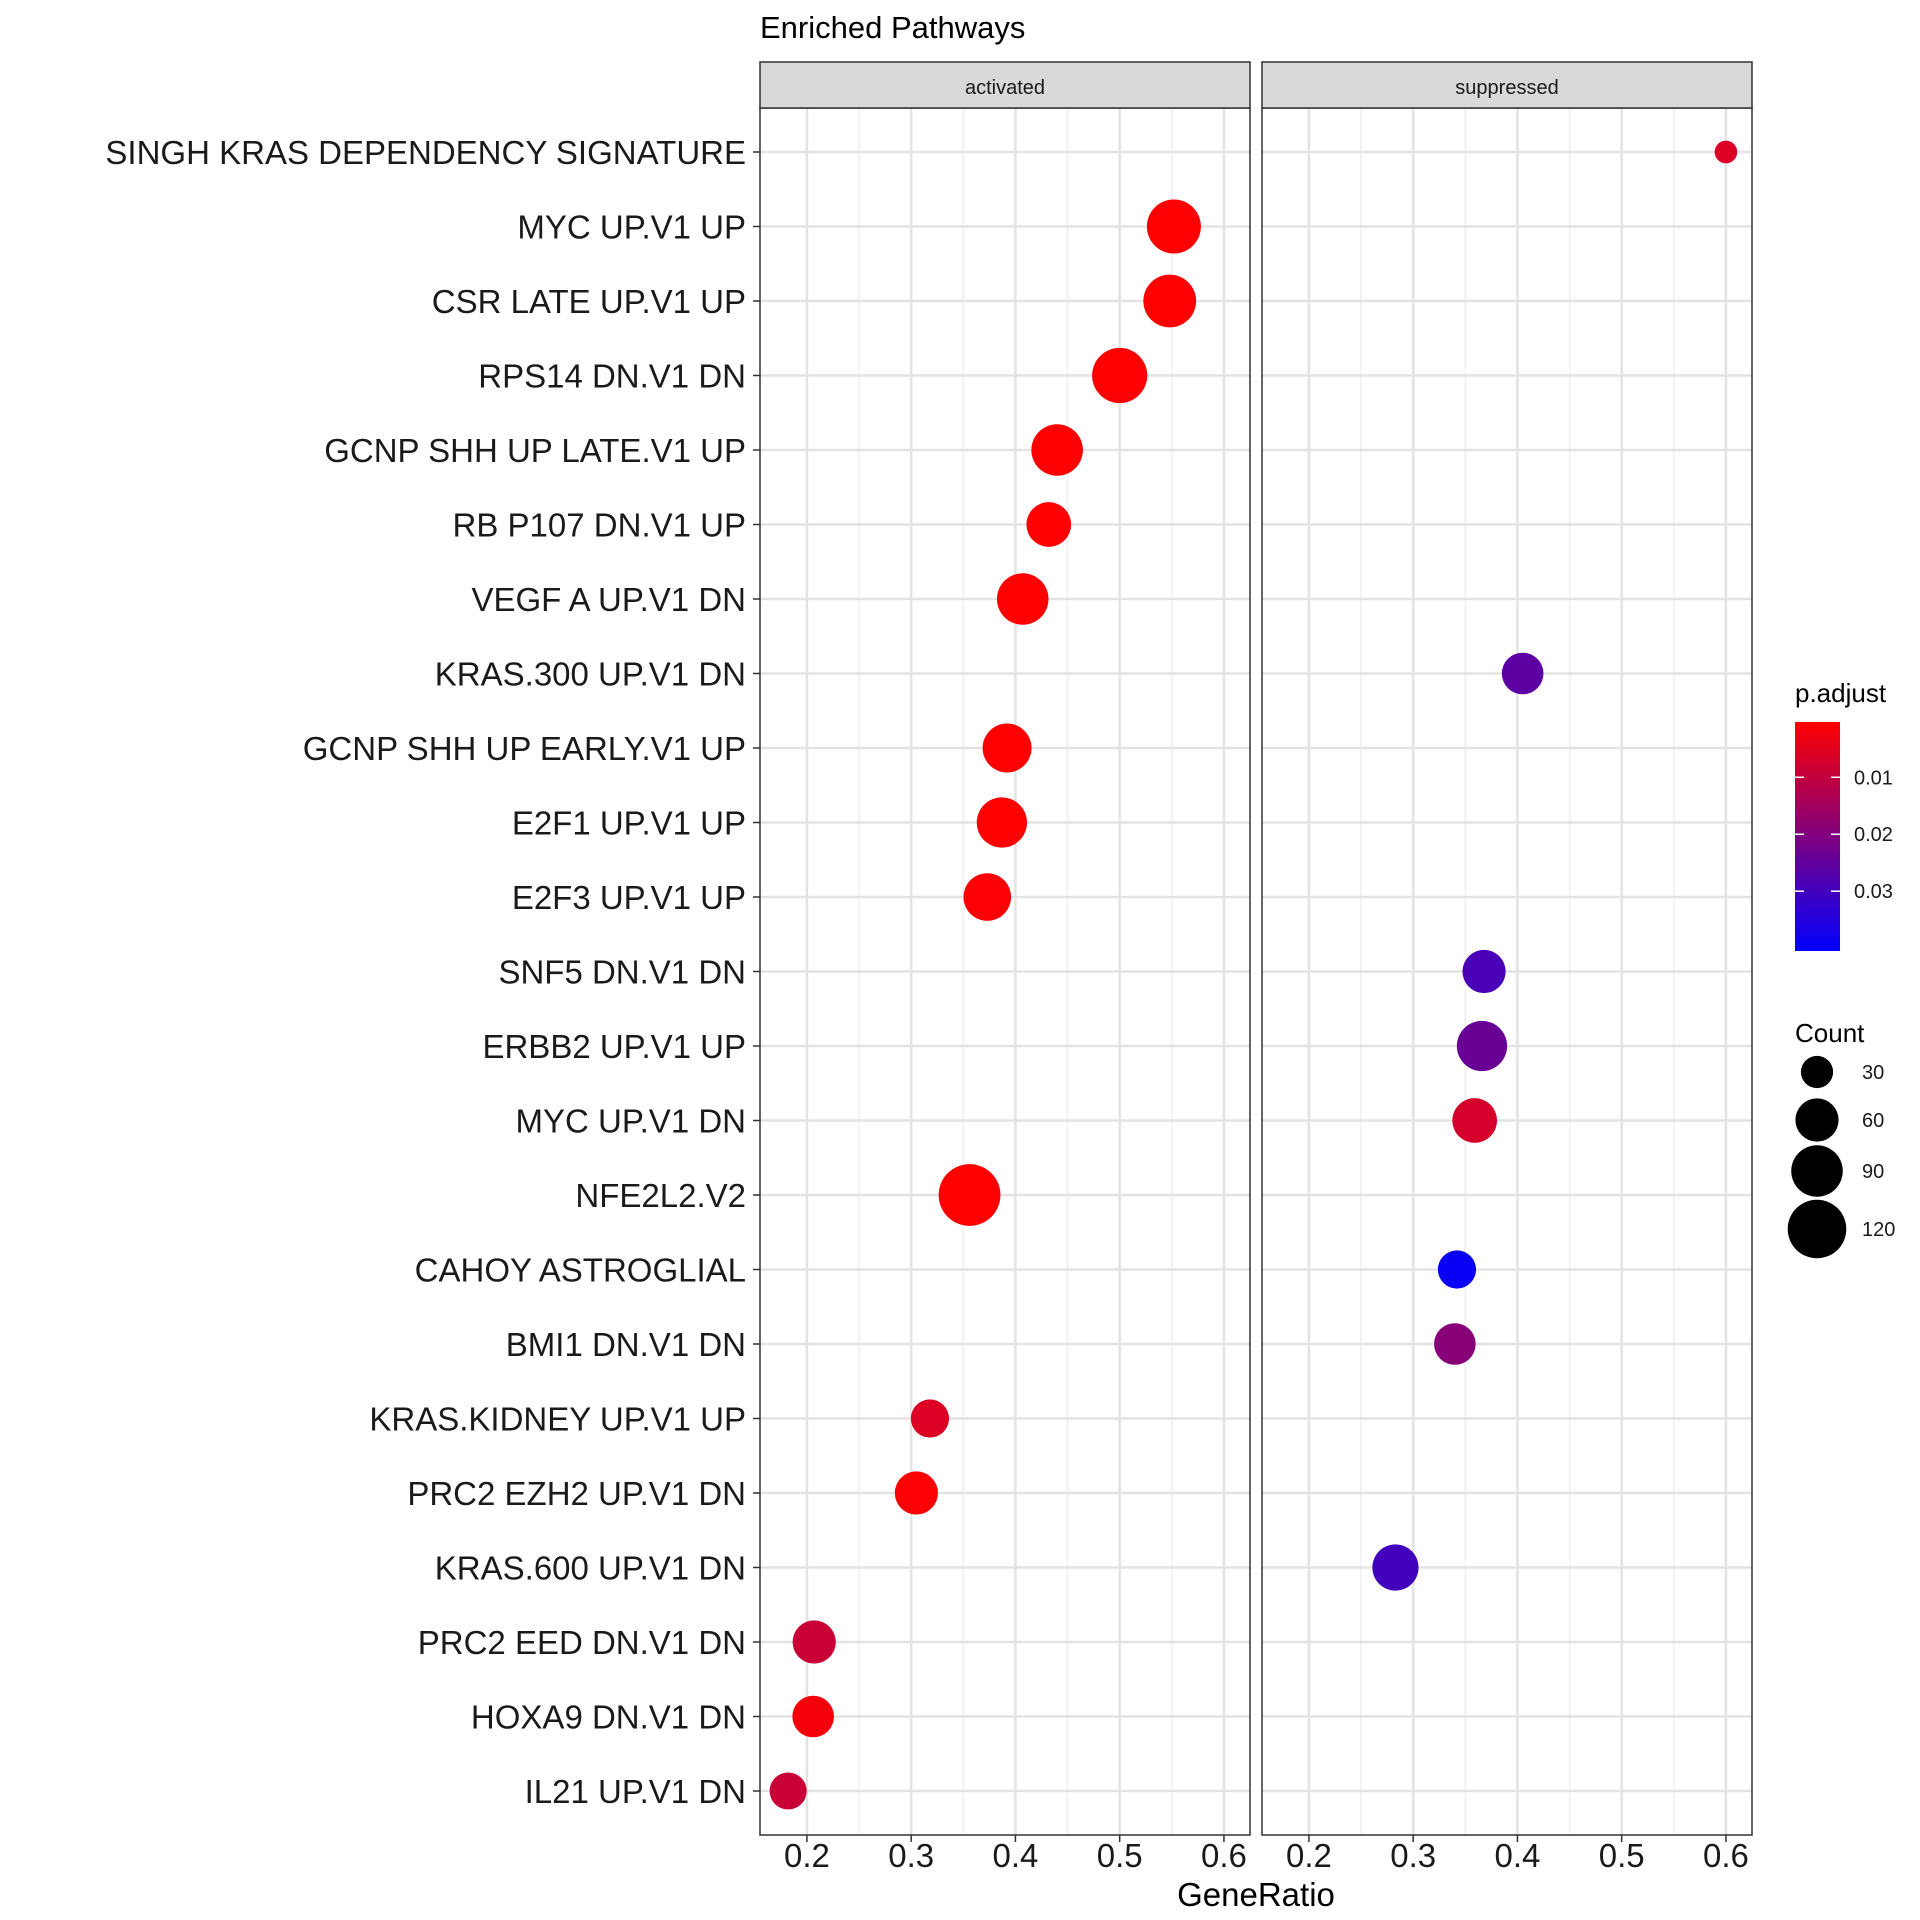 This screenshot has width=1920, height=1920. I want to click on y-tick-label: SINGH KRAS DEPENDENCY SIGNATURE, so click(425, 152).